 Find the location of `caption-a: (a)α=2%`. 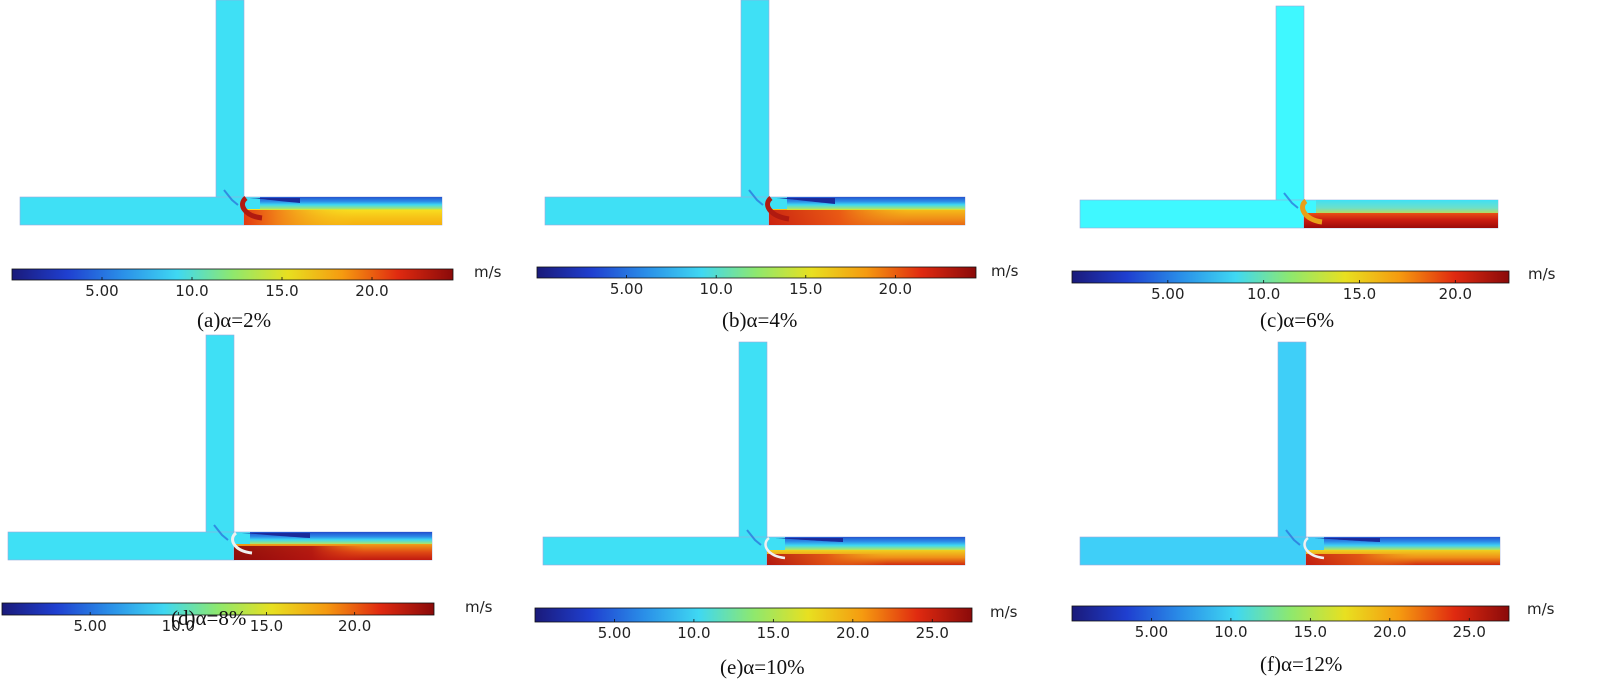

caption-a: (a)α=2% is located at coordinates (234, 320).